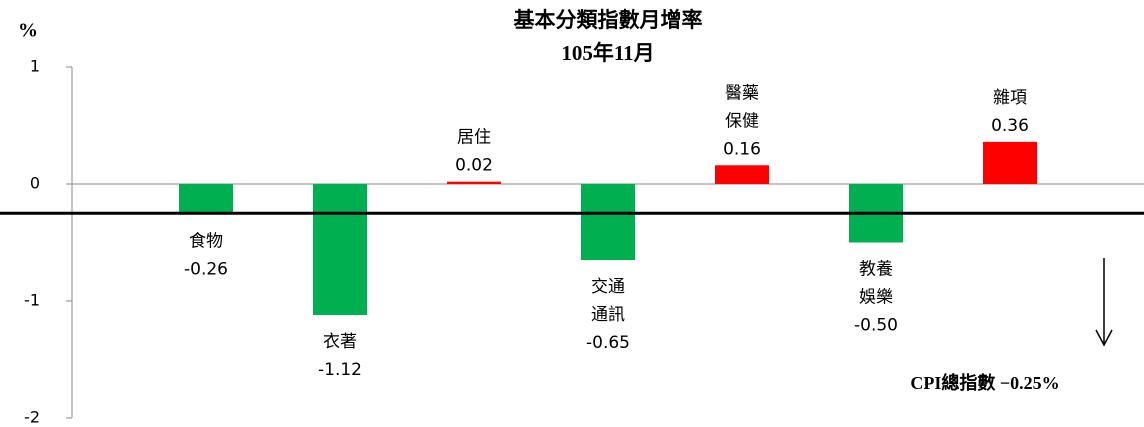  What do you see at coordinates (1010, 98) in the screenshot?
I see `category-label: 雜項` at bounding box center [1010, 98].